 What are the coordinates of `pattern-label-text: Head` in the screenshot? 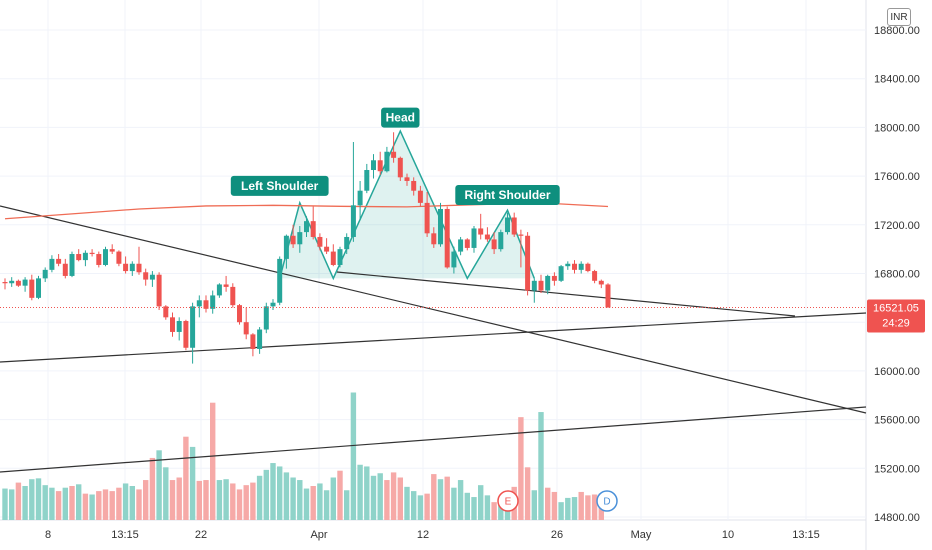 It's located at (400, 118).